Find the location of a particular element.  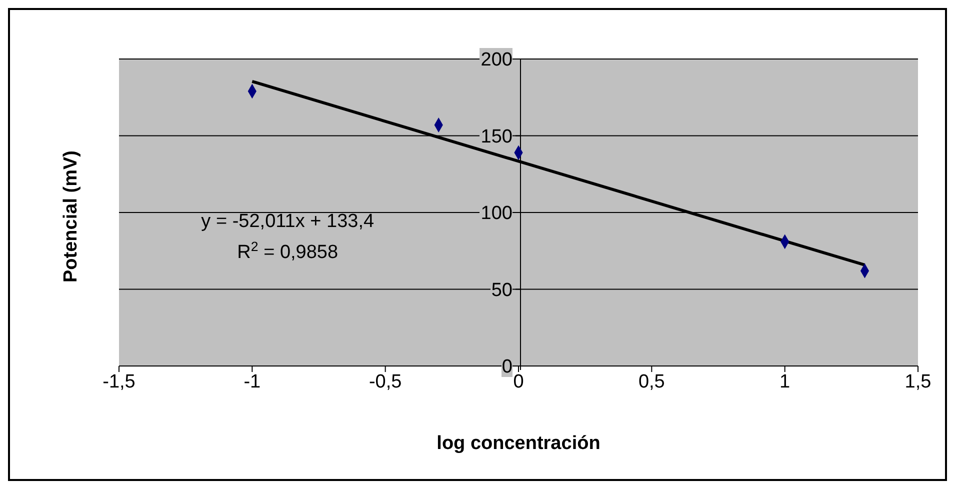

y-tick-label: 200 is located at coordinates (496, 60).